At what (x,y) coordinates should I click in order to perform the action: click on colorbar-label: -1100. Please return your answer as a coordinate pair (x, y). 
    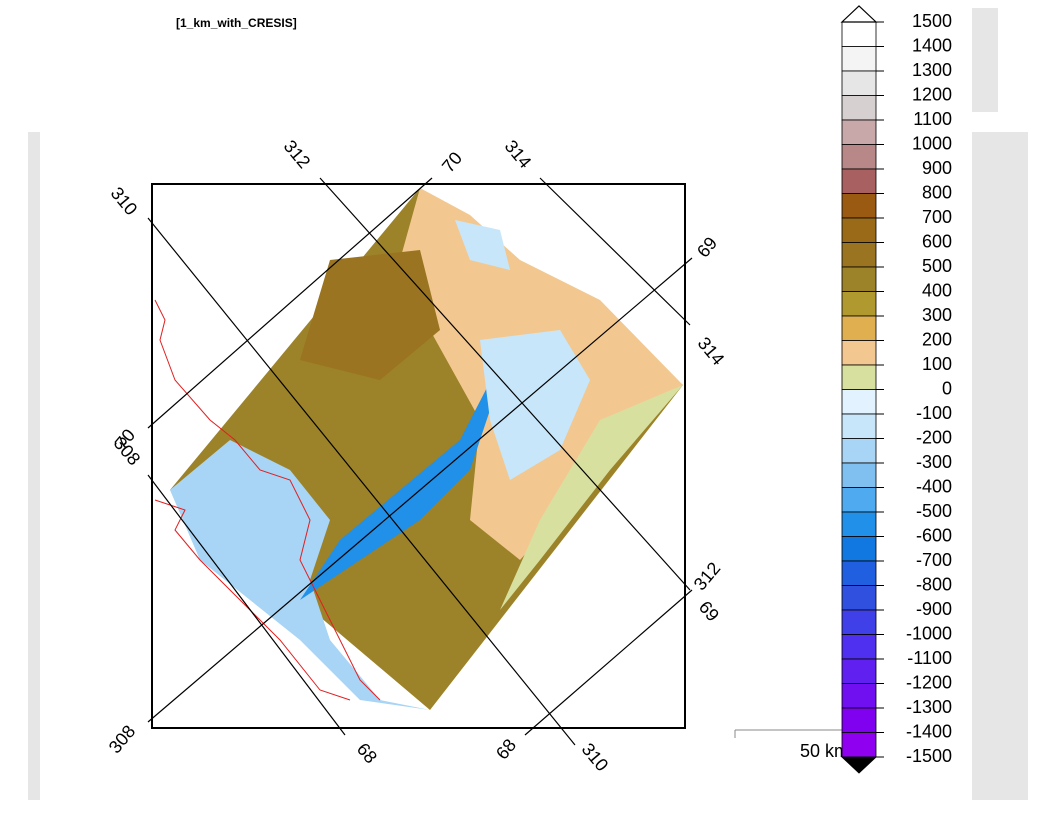
    Looking at the image, I should click on (929, 658).